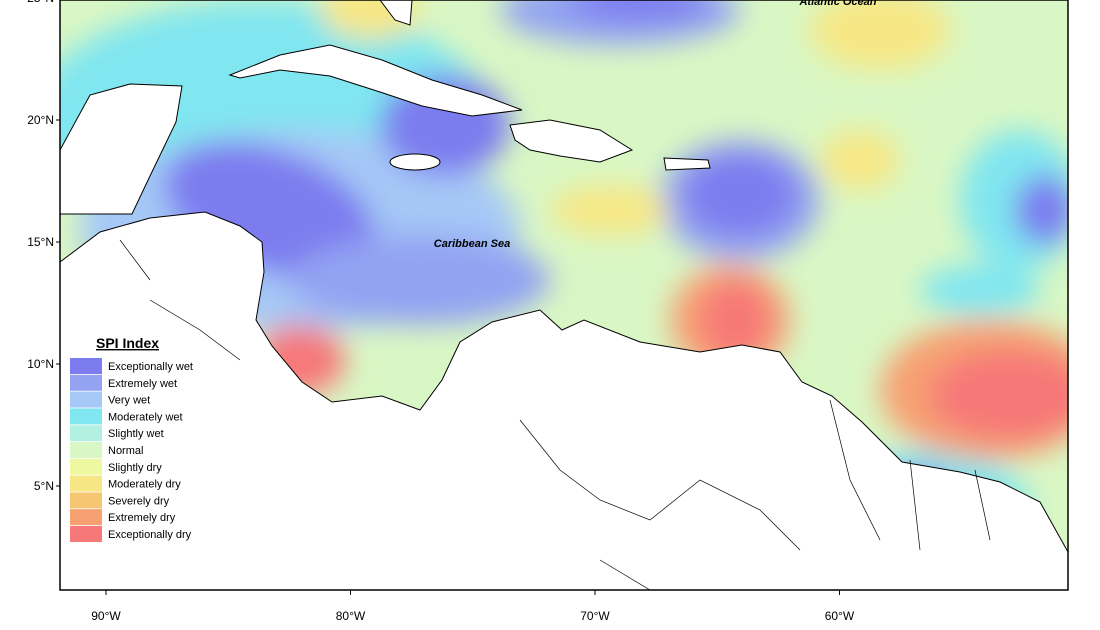  I want to click on lat-label: 15°N, so click(40, 242).